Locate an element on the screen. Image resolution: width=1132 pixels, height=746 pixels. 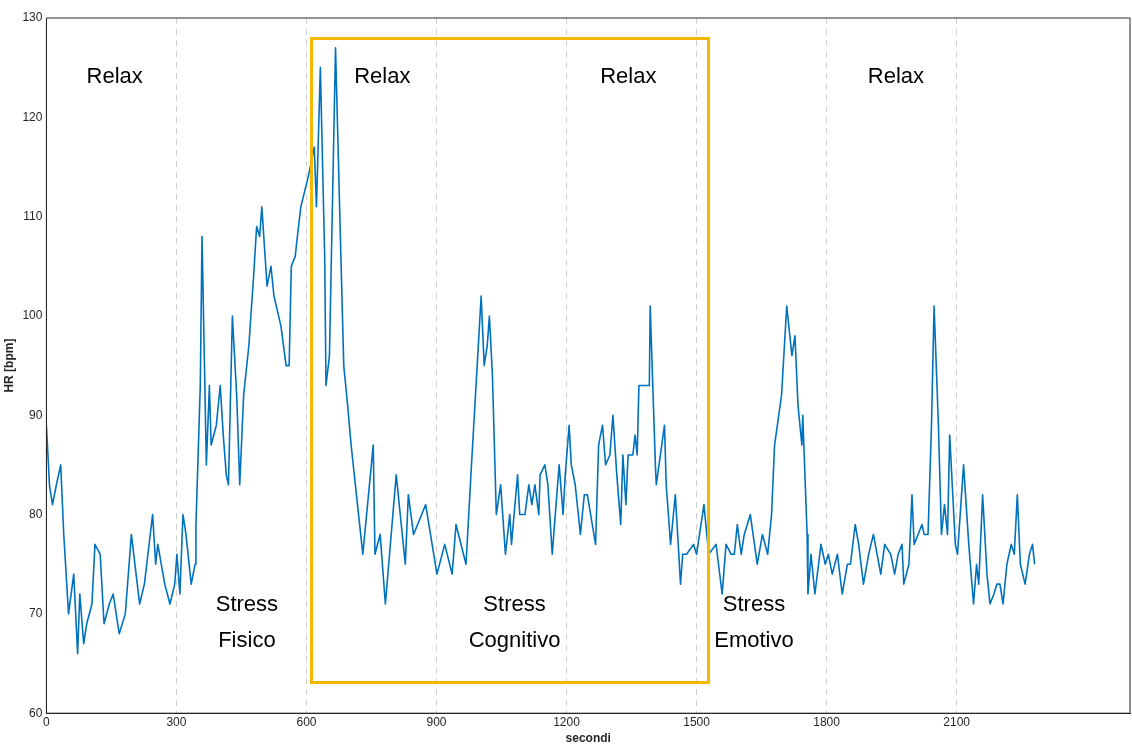
x-tick-label: 1500 is located at coordinates (697, 721).